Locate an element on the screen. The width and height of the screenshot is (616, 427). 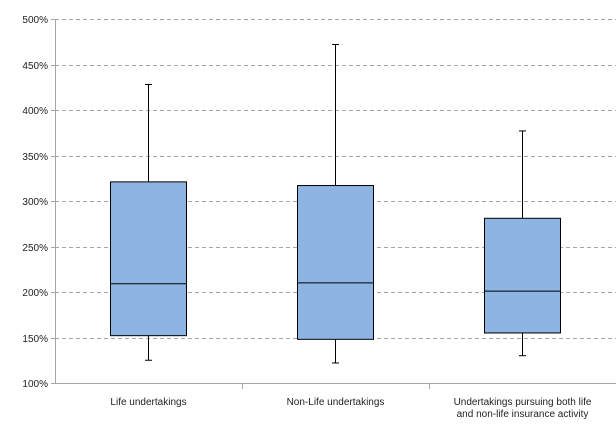
y-tick-label: 250% is located at coordinates (35, 248).